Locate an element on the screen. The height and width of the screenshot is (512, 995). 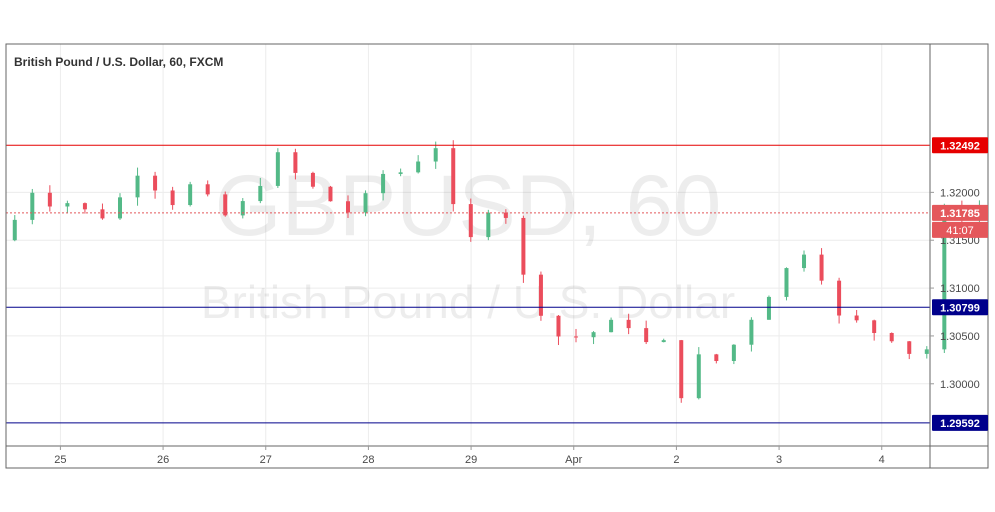
price-level-label: 1.31785 is located at coordinates (960, 214).